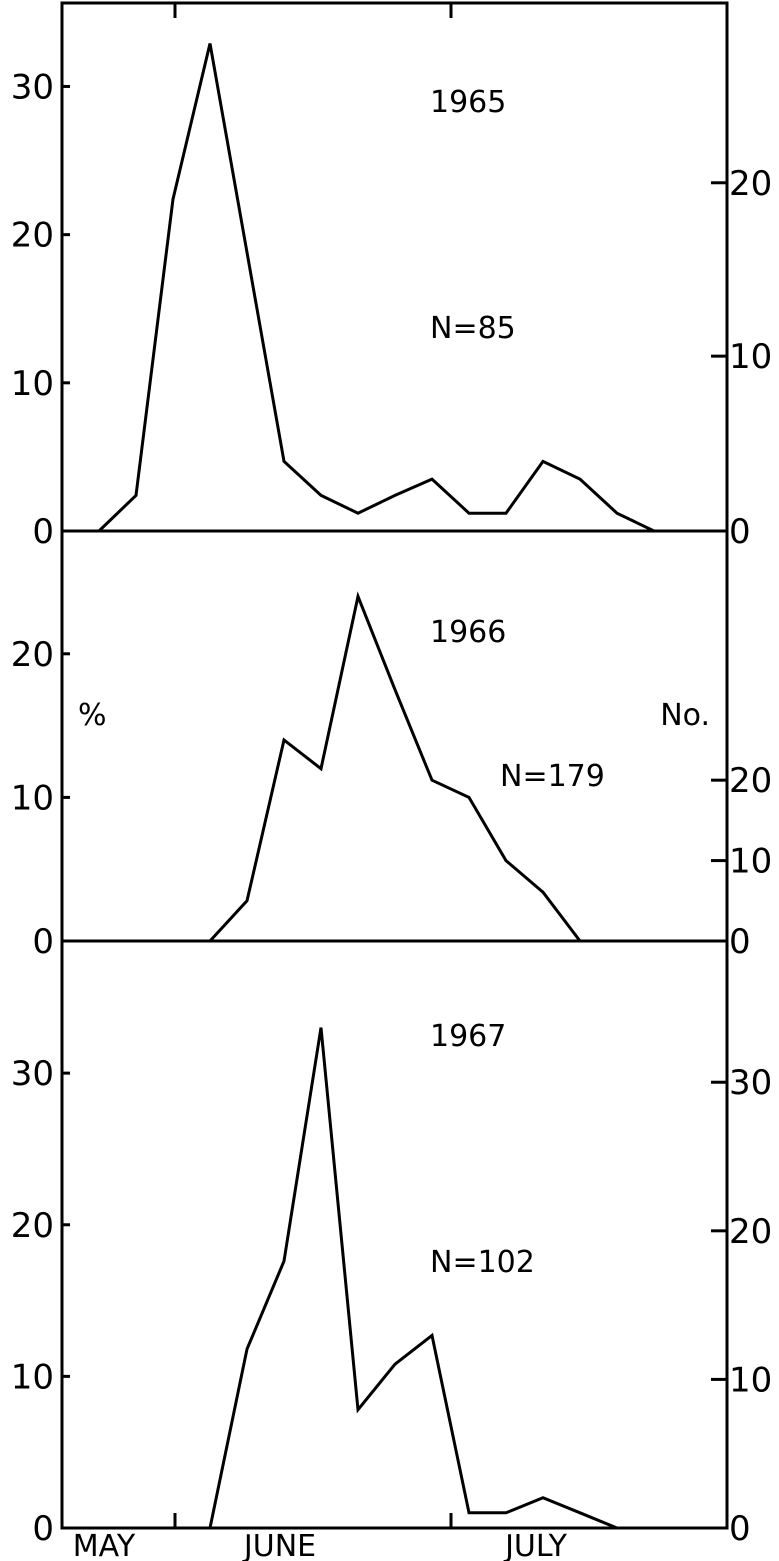  I want to click on month-label-july: JULY, so click(535, 1545).